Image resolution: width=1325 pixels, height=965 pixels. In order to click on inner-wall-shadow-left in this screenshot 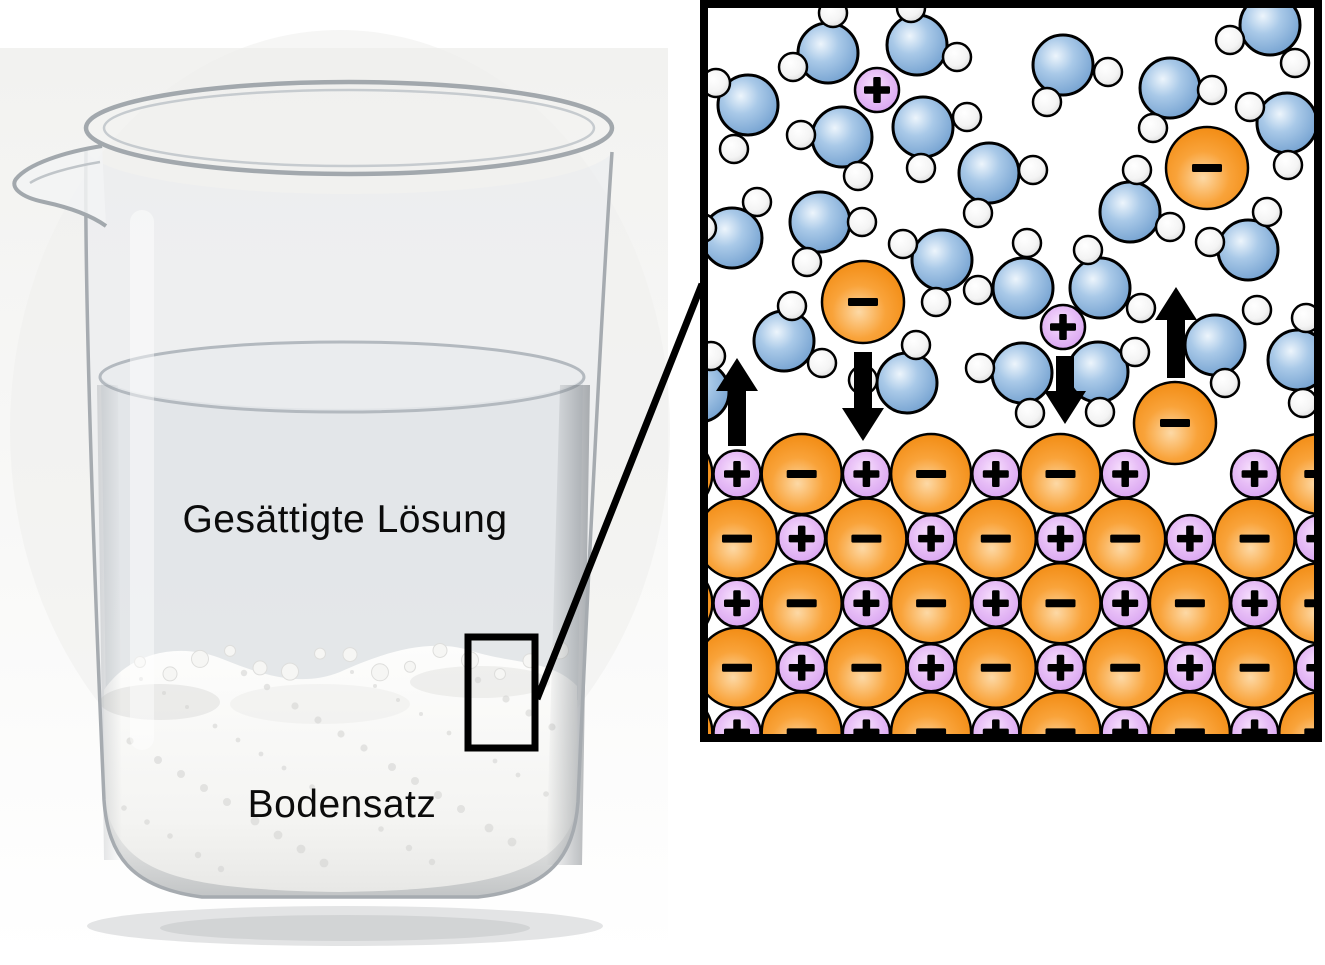, I will do `click(109, 622)`.